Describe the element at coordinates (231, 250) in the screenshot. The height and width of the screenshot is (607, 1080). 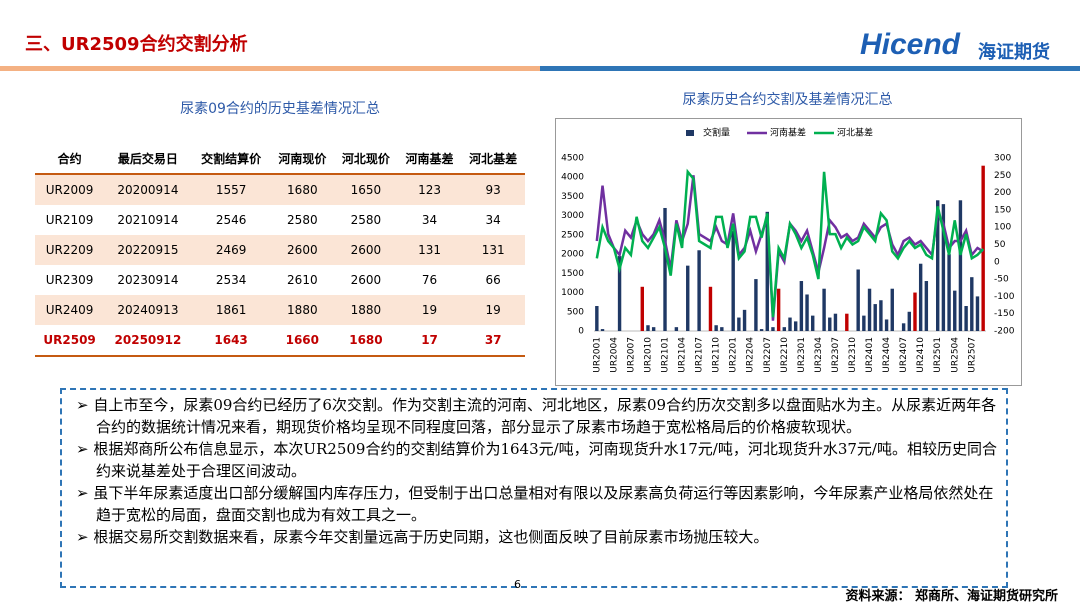
I see `table-cell: 2469` at that location.